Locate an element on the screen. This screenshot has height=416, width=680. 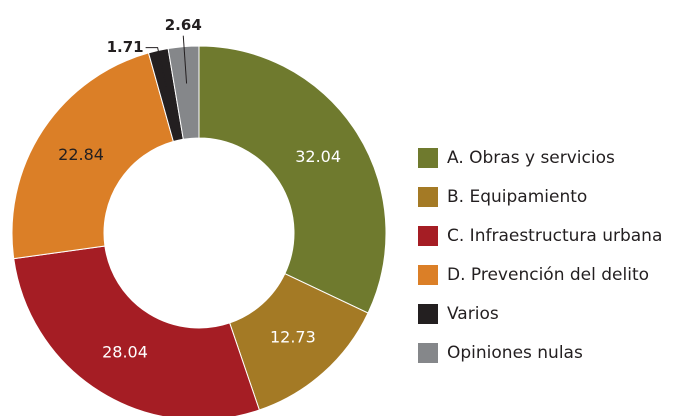
data-label: 22.84 is located at coordinates (81, 154).